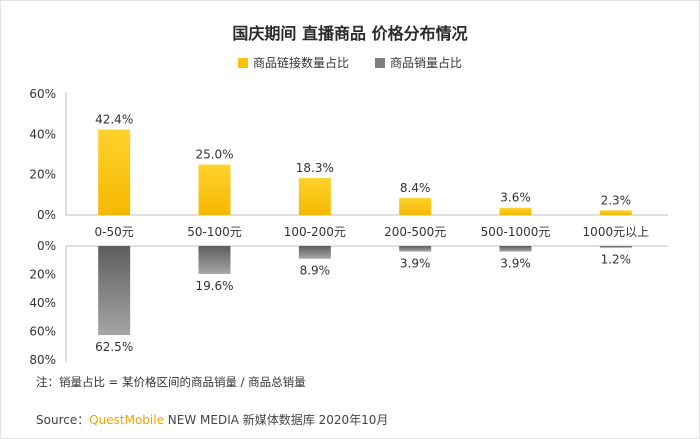 The width and height of the screenshot is (700, 439). What do you see at coordinates (300, 63) in the screenshot?
I see `legend-label-links: 商品链接数量占比` at bounding box center [300, 63].